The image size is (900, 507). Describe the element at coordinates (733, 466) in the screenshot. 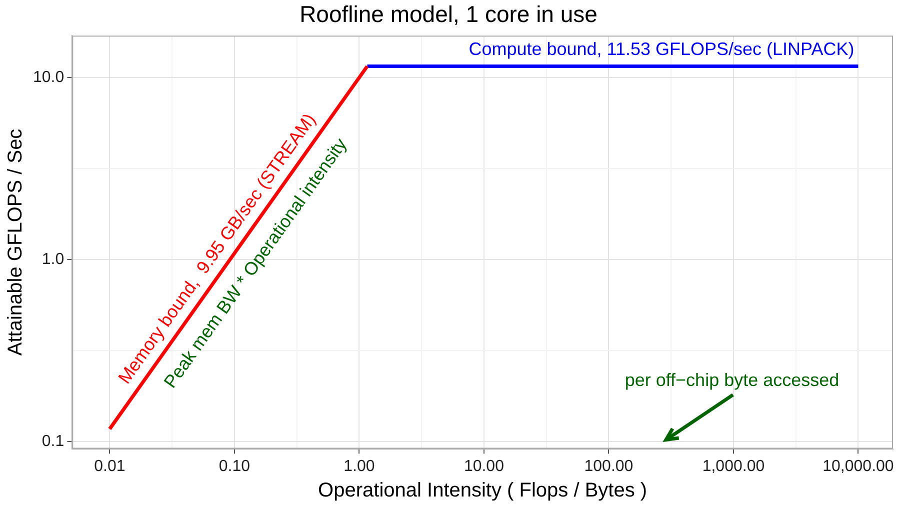

I see `x-tick-label: 1,000.00` at that location.